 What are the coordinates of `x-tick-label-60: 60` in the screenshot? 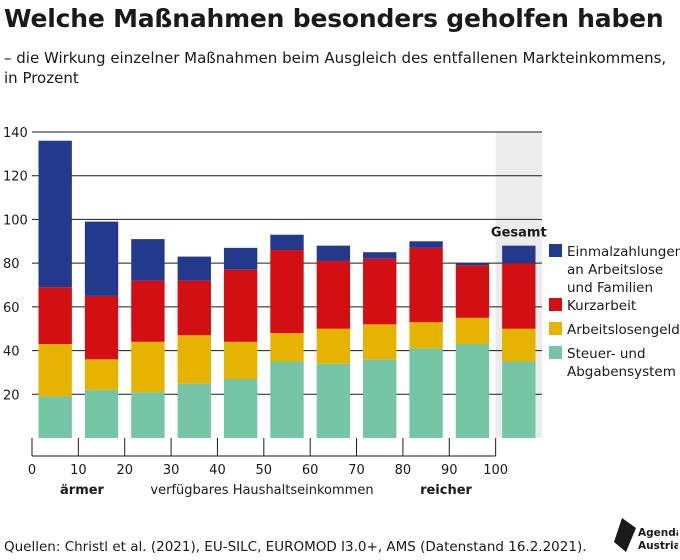 It's located at (310, 470).